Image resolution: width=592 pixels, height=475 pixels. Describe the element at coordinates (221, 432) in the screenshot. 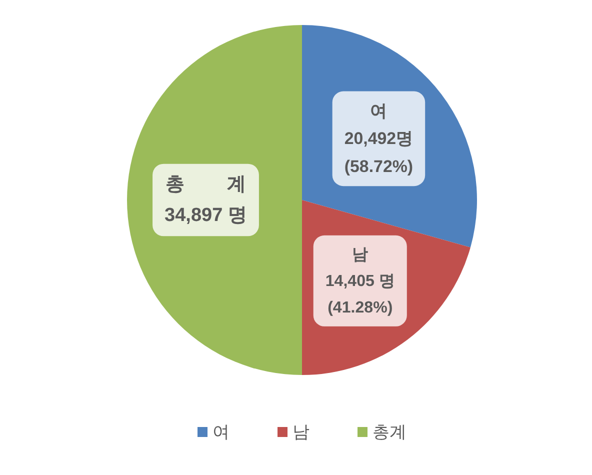

I see `legend-label: 여` at that location.